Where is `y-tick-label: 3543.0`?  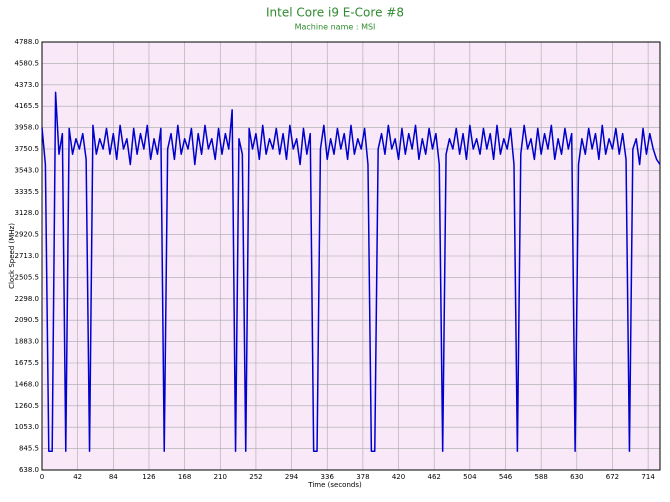
y-tick-label: 3543.0 is located at coordinates (27, 170).